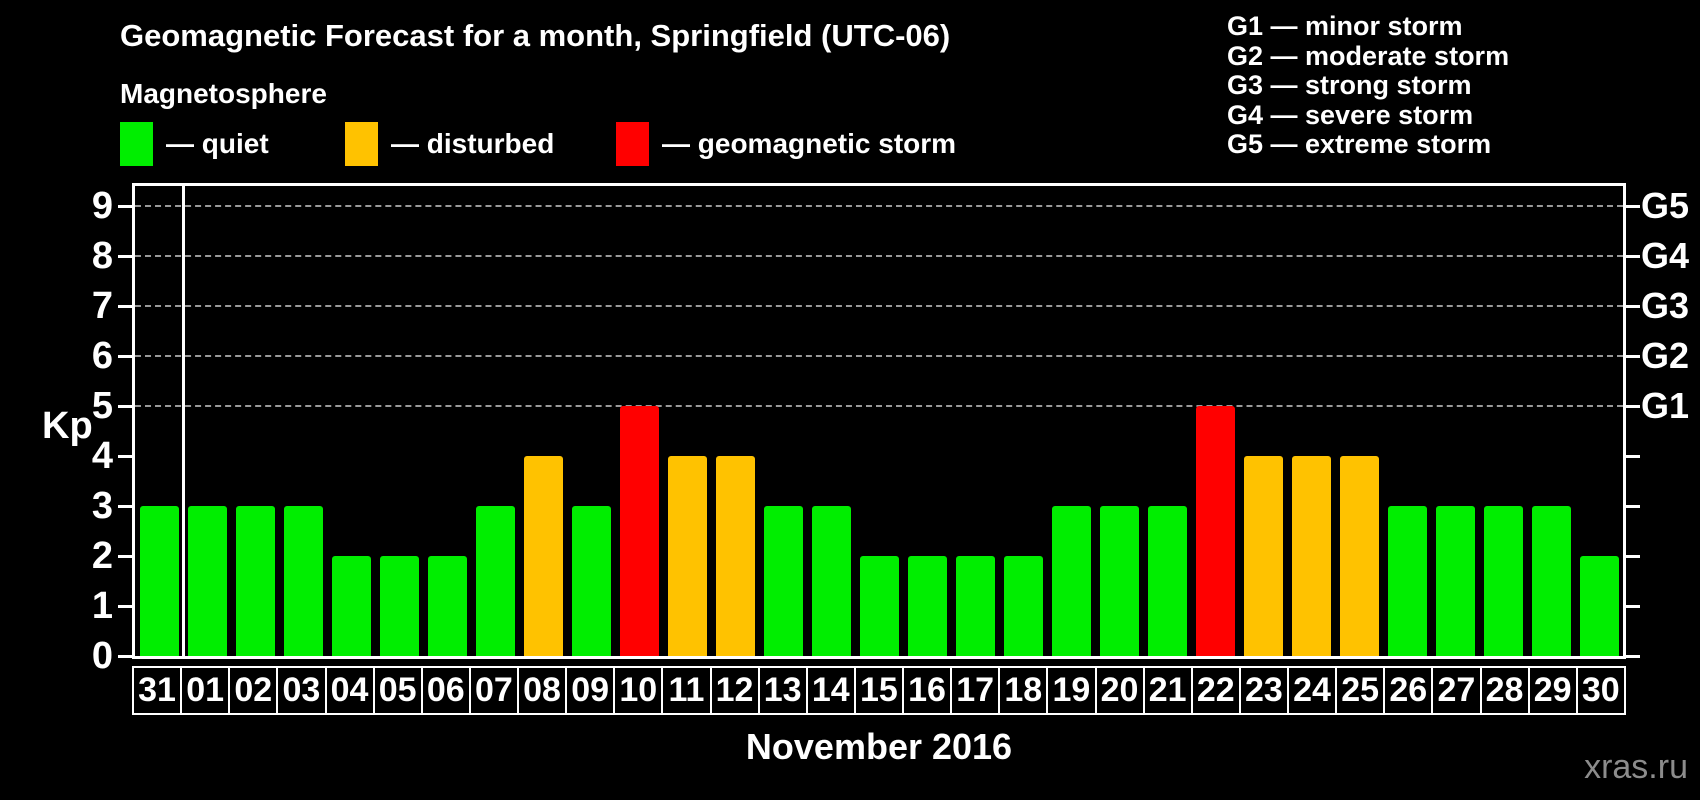 This screenshot has width=1700, height=800. What do you see at coordinates (217, 143) in the screenshot?
I see `legend-label-quiet: — quiet` at bounding box center [217, 143].